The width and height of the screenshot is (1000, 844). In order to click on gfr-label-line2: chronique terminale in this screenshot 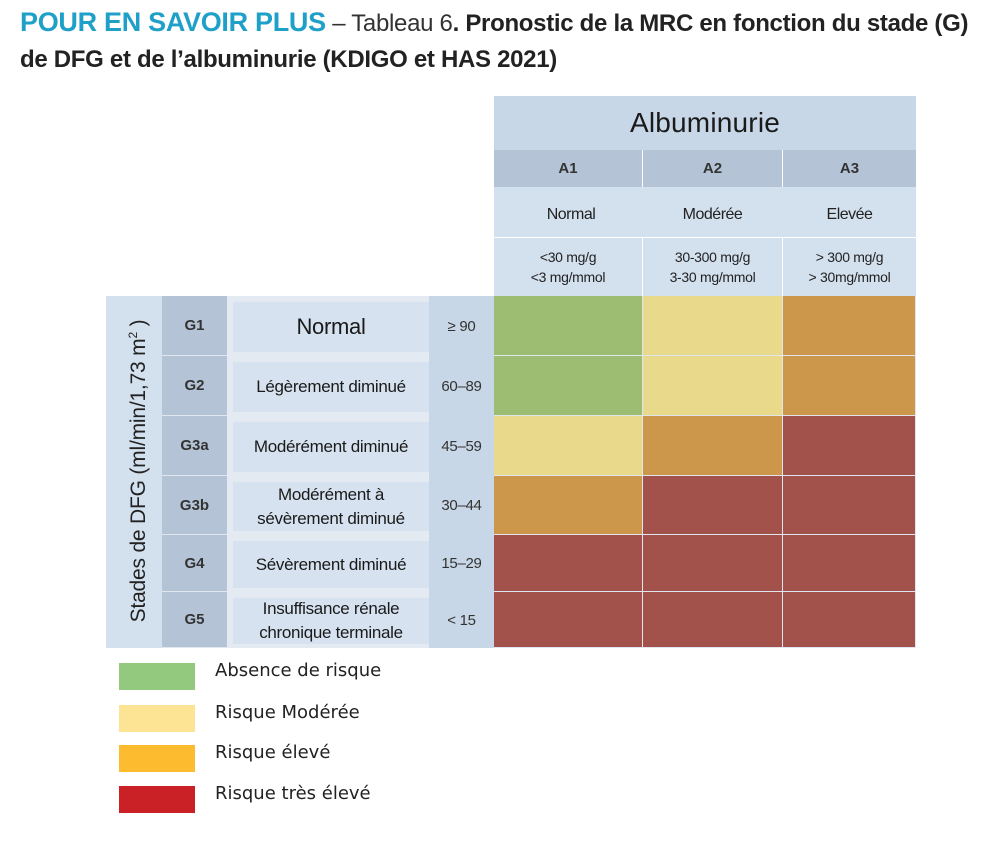, I will do `click(331, 632)`.